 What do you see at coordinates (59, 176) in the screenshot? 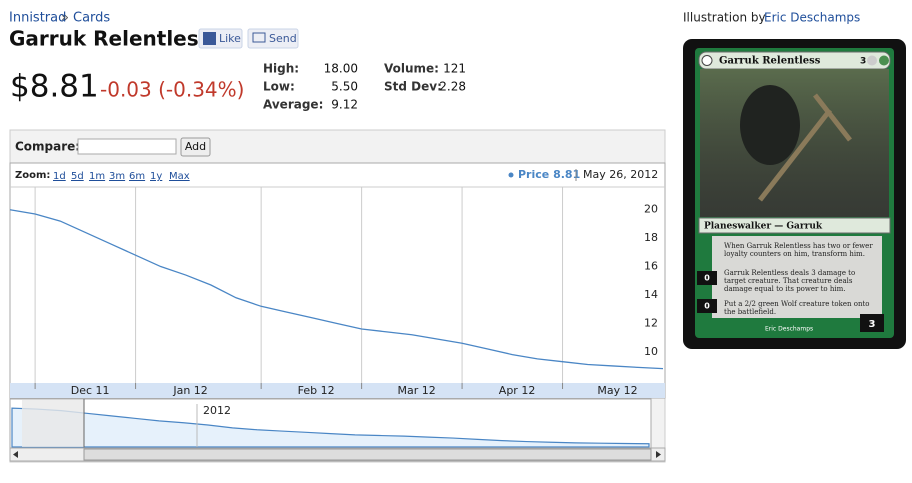
I see `zoom-option: 1d` at bounding box center [59, 176].